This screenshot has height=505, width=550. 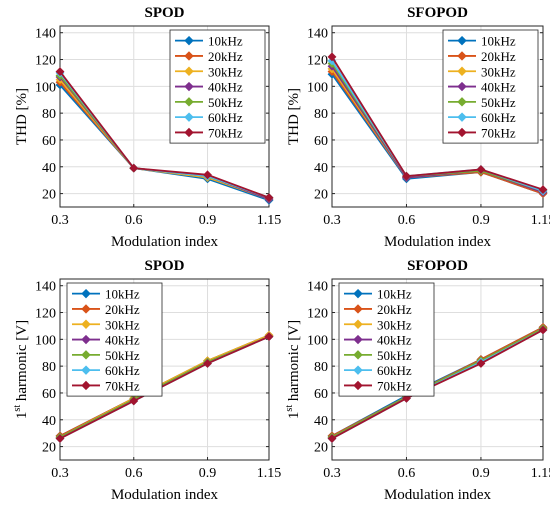 I want to click on y-tick-label: 60, so click(x=49, y=141).